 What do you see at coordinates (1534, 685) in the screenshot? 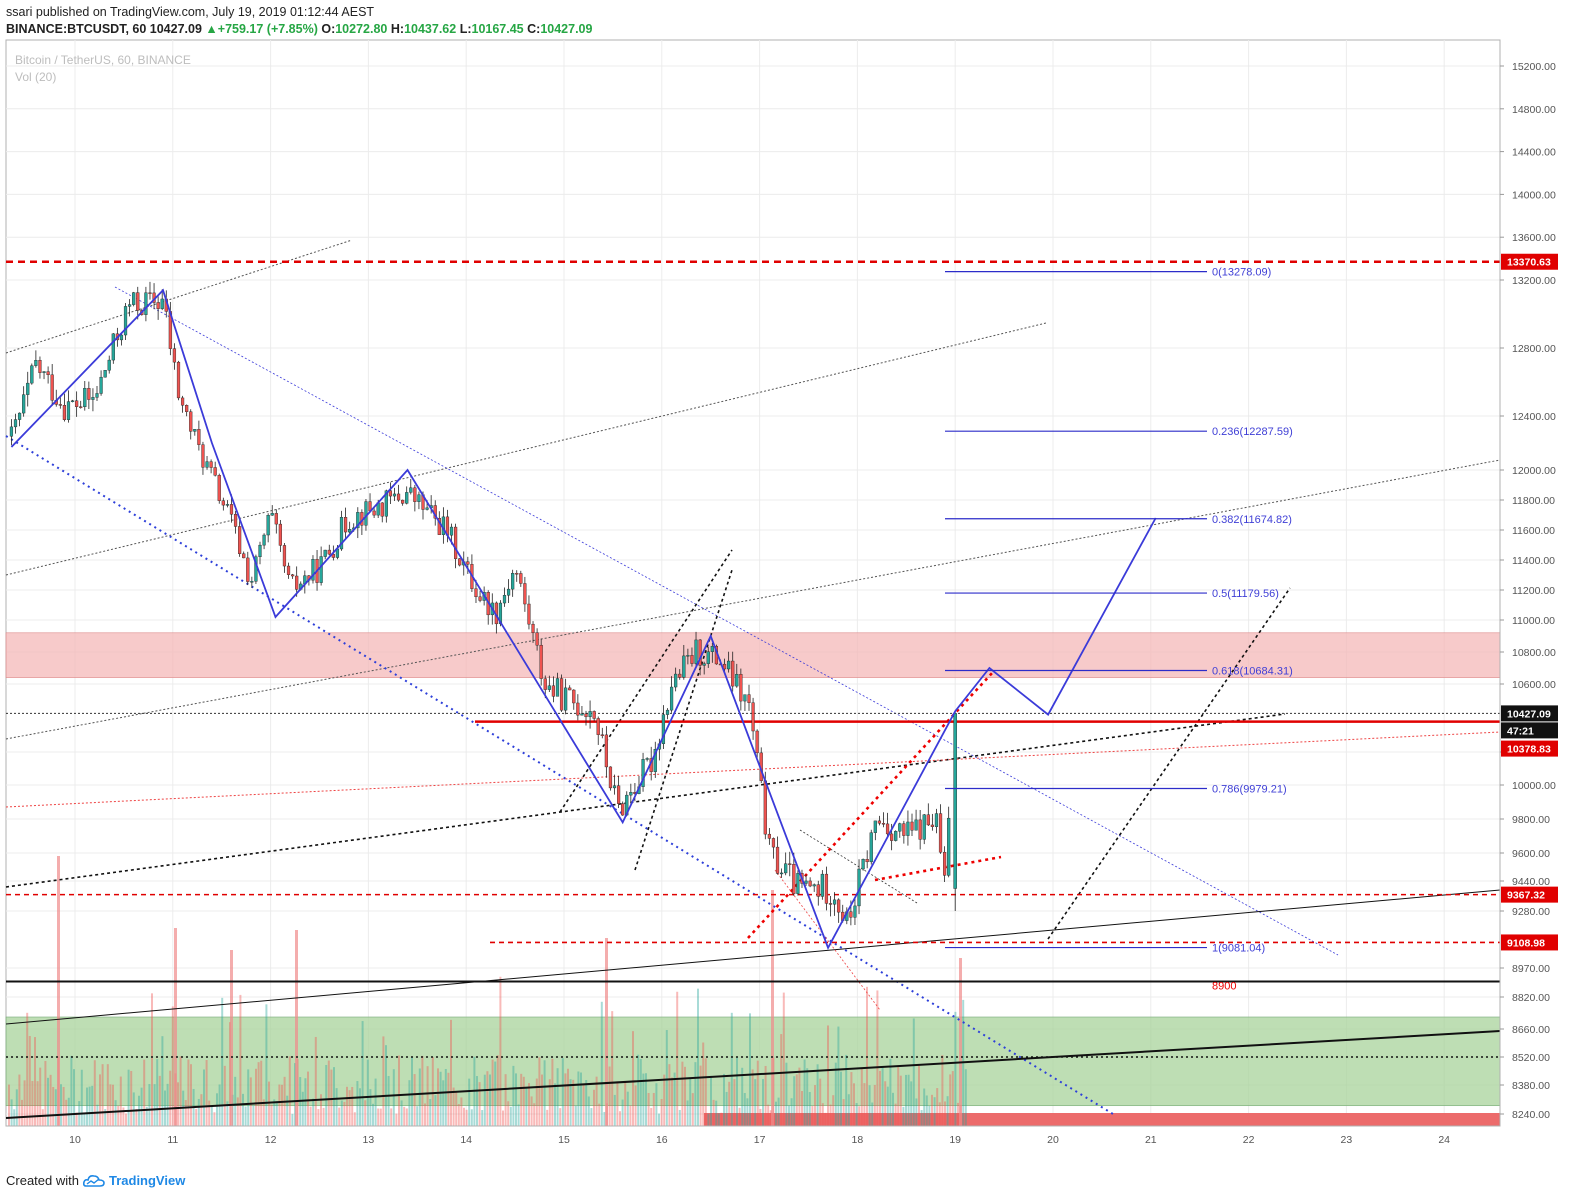
I see `y-tick-label-15: 10600.00` at bounding box center [1534, 685].